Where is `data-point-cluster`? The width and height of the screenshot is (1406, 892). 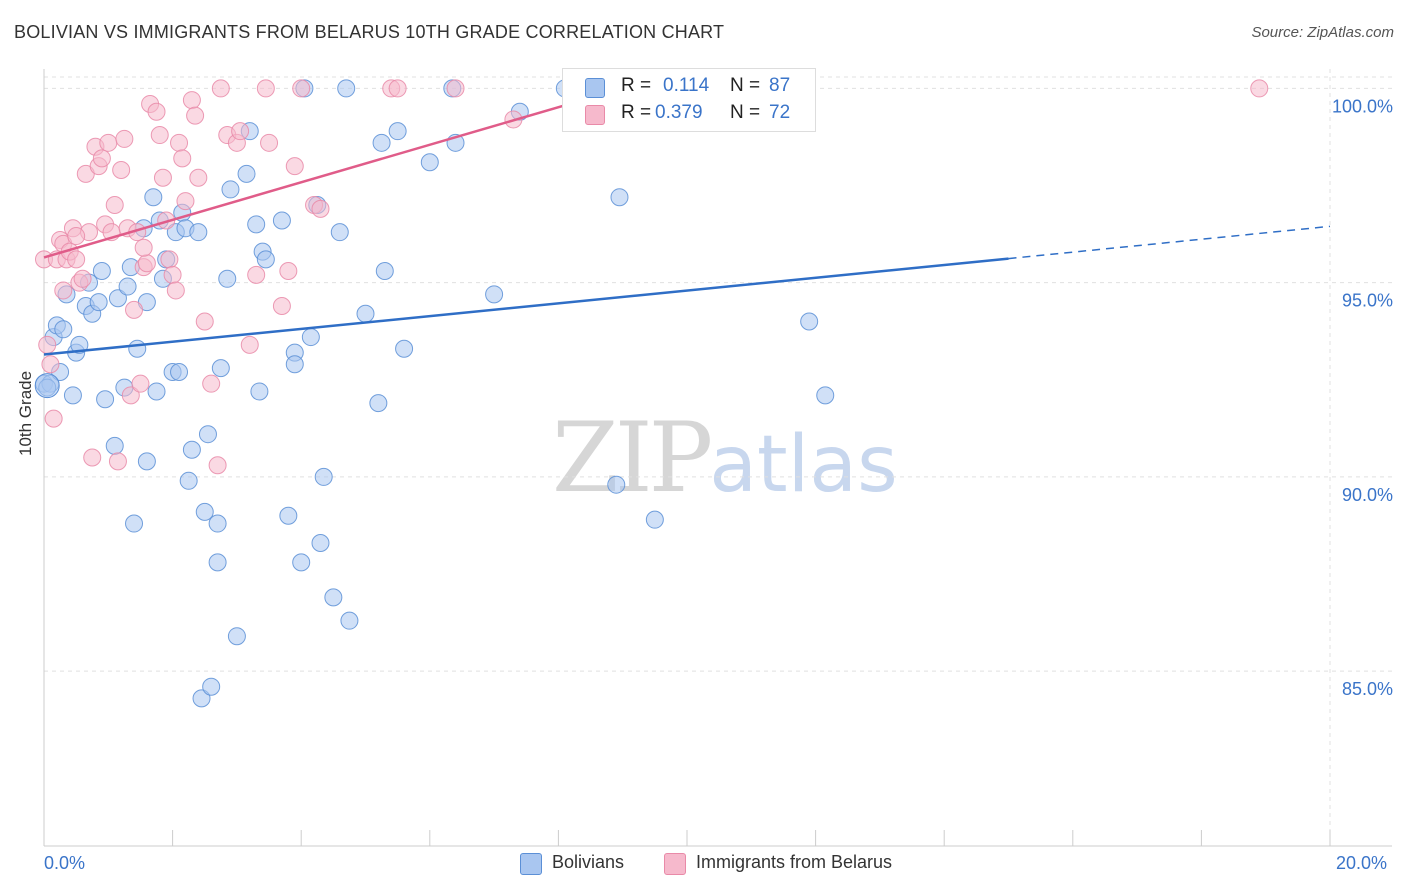 data-point-cluster is located at coordinates (47, 386).